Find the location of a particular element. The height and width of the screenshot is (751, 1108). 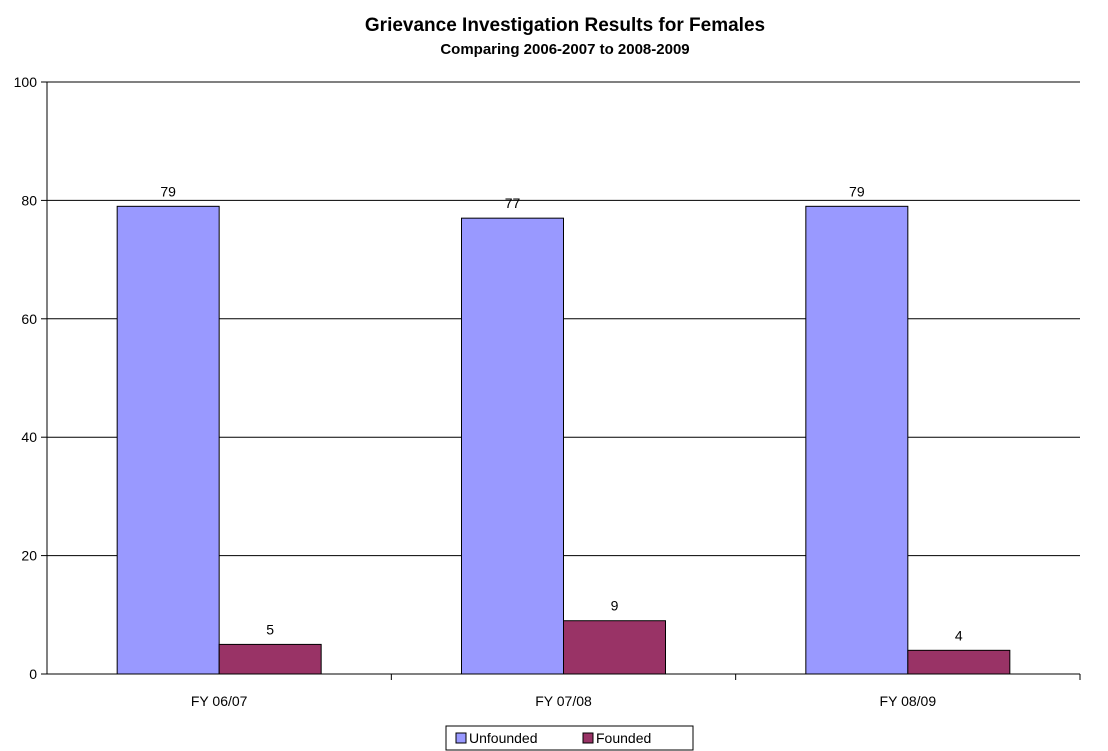

y-tick-label: 100 is located at coordinates (26, 82).